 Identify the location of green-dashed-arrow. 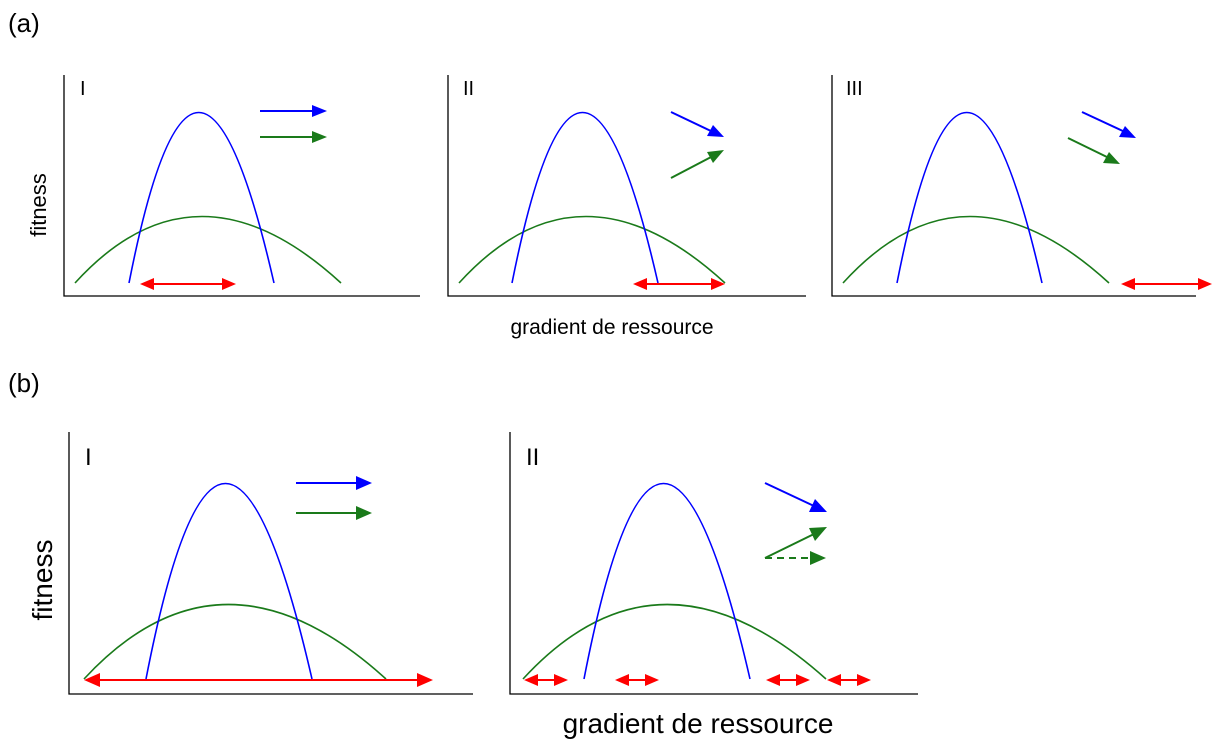
(795, 558).